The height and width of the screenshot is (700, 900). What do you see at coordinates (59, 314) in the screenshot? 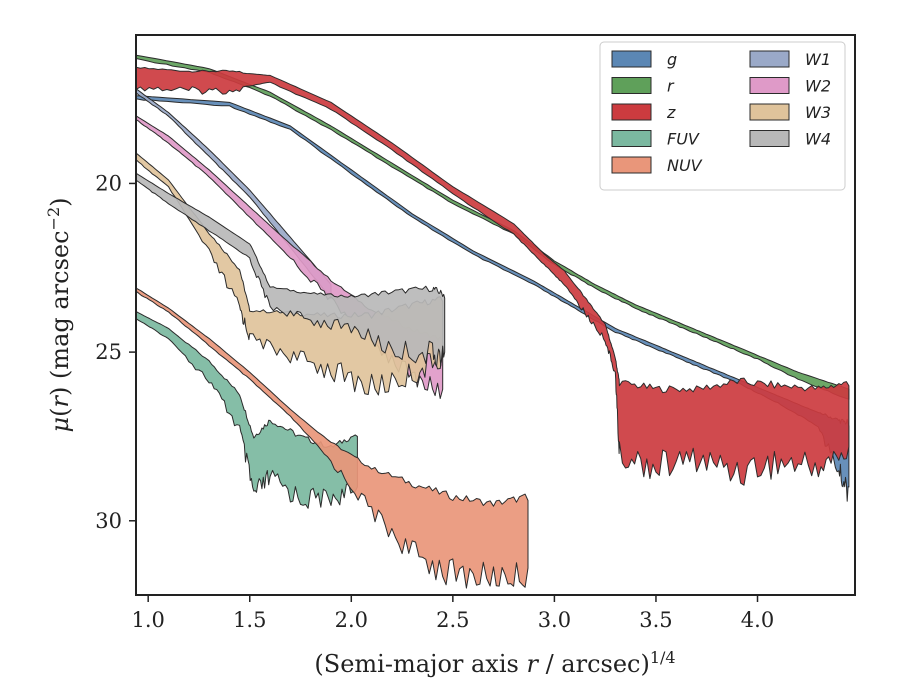
I see `y-axis-label: μ(r) (mag arcsec−2)` at bounding box center [59, 314].